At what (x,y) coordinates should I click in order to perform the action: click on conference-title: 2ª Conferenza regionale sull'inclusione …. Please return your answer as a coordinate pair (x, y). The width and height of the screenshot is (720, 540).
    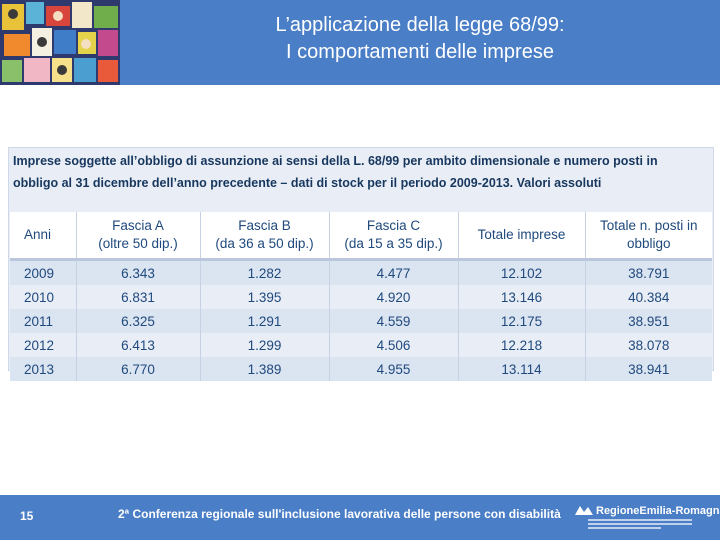
    Looking at the image, I should click on (339, 514).